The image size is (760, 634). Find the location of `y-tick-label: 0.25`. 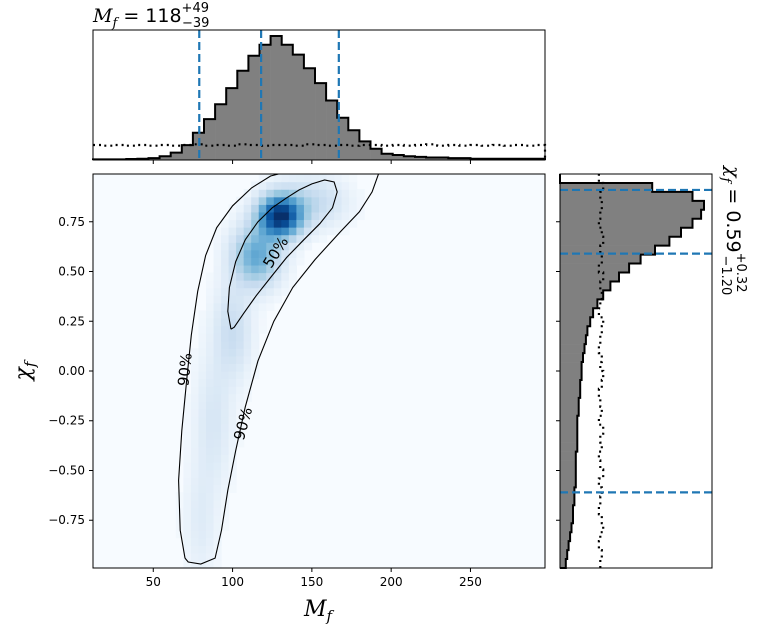

y-tick-label: 0.25 is located at coordinates (71, 321).